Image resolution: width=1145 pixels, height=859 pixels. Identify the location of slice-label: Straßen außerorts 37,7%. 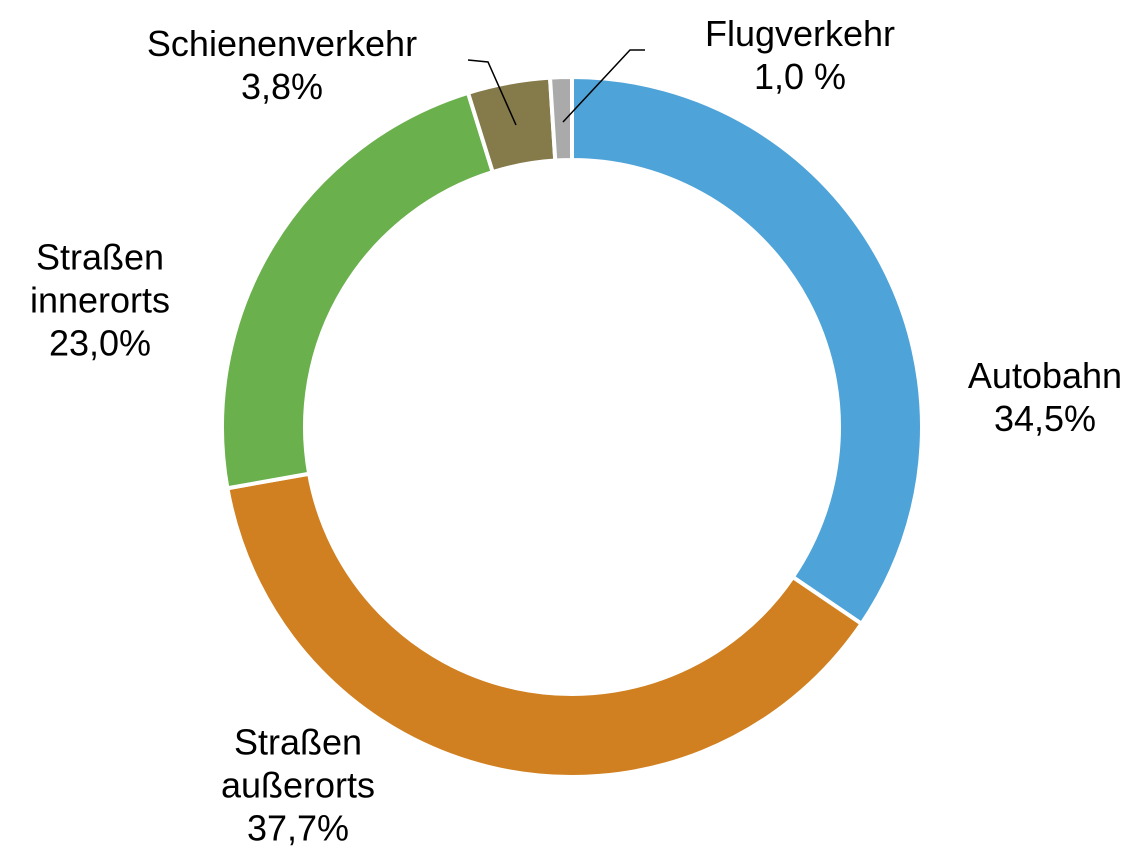
(298, 785).